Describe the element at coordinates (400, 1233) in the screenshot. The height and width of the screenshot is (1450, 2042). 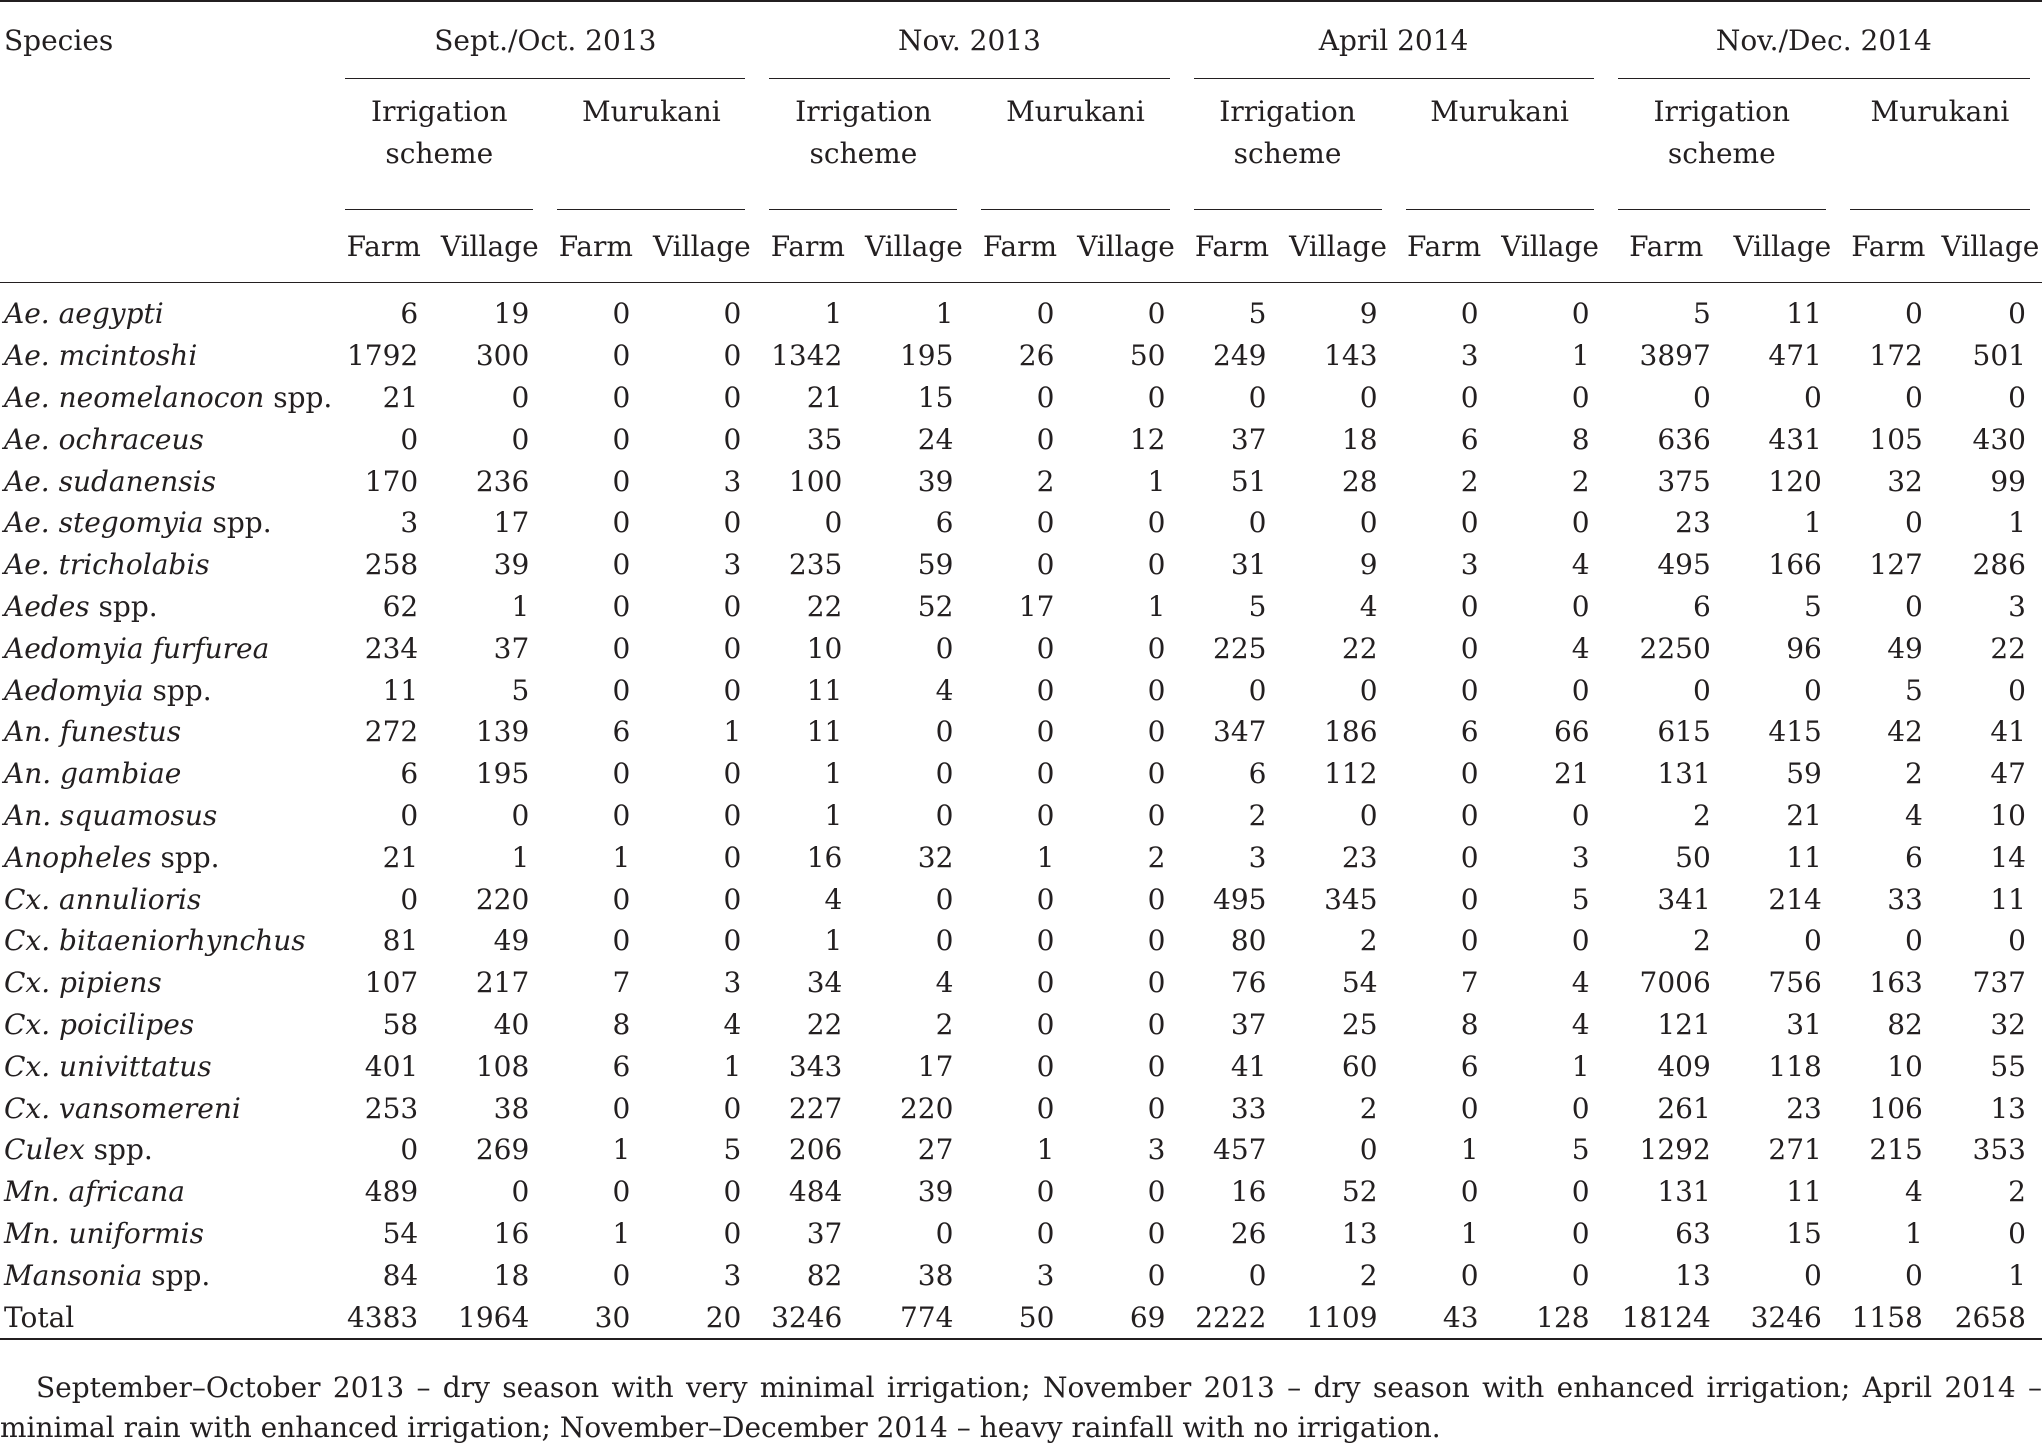
I see `count-cell: 54` at that location.